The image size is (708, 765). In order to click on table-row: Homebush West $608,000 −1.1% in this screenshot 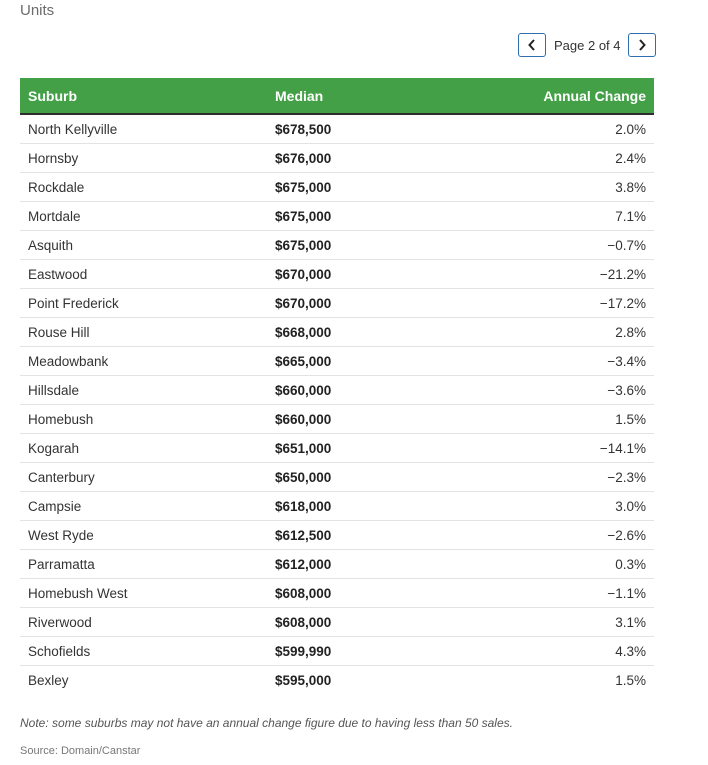, I will do `click(337, 593)`.